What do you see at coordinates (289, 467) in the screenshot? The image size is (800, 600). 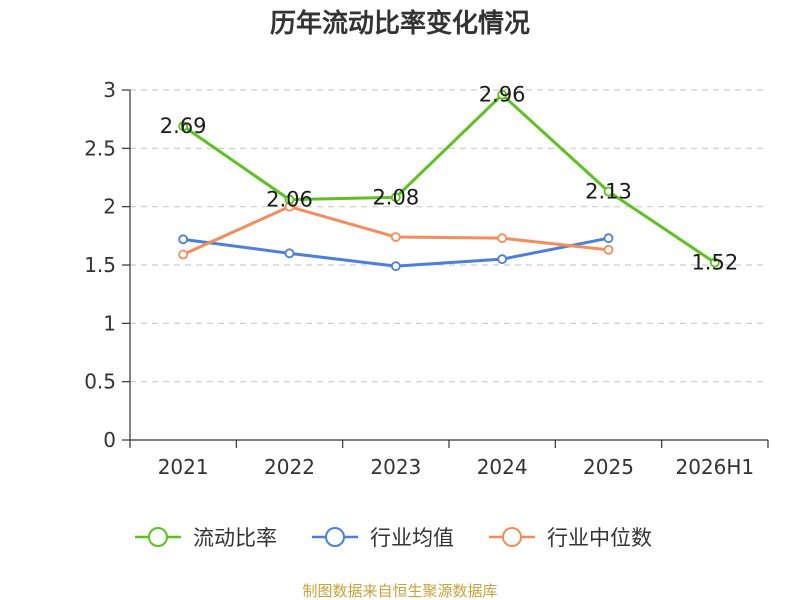 I see `x-tick-label: 2022` at bounding box center [289, 467].